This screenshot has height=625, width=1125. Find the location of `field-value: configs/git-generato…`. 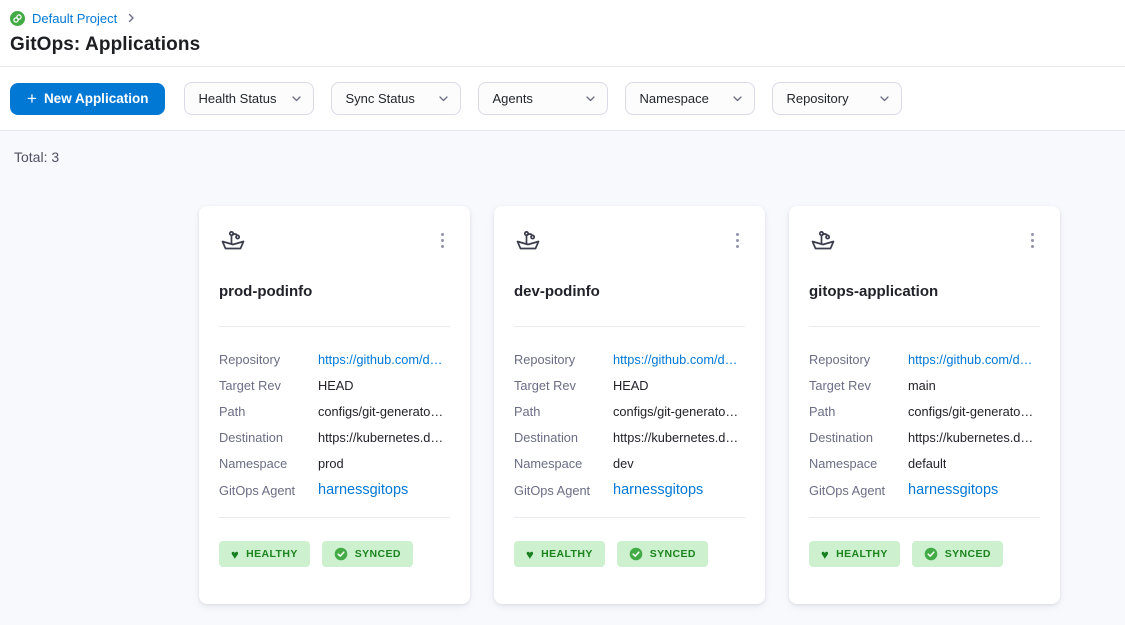

field-value: configs/git-generato… is located at coordinates (676, 411).